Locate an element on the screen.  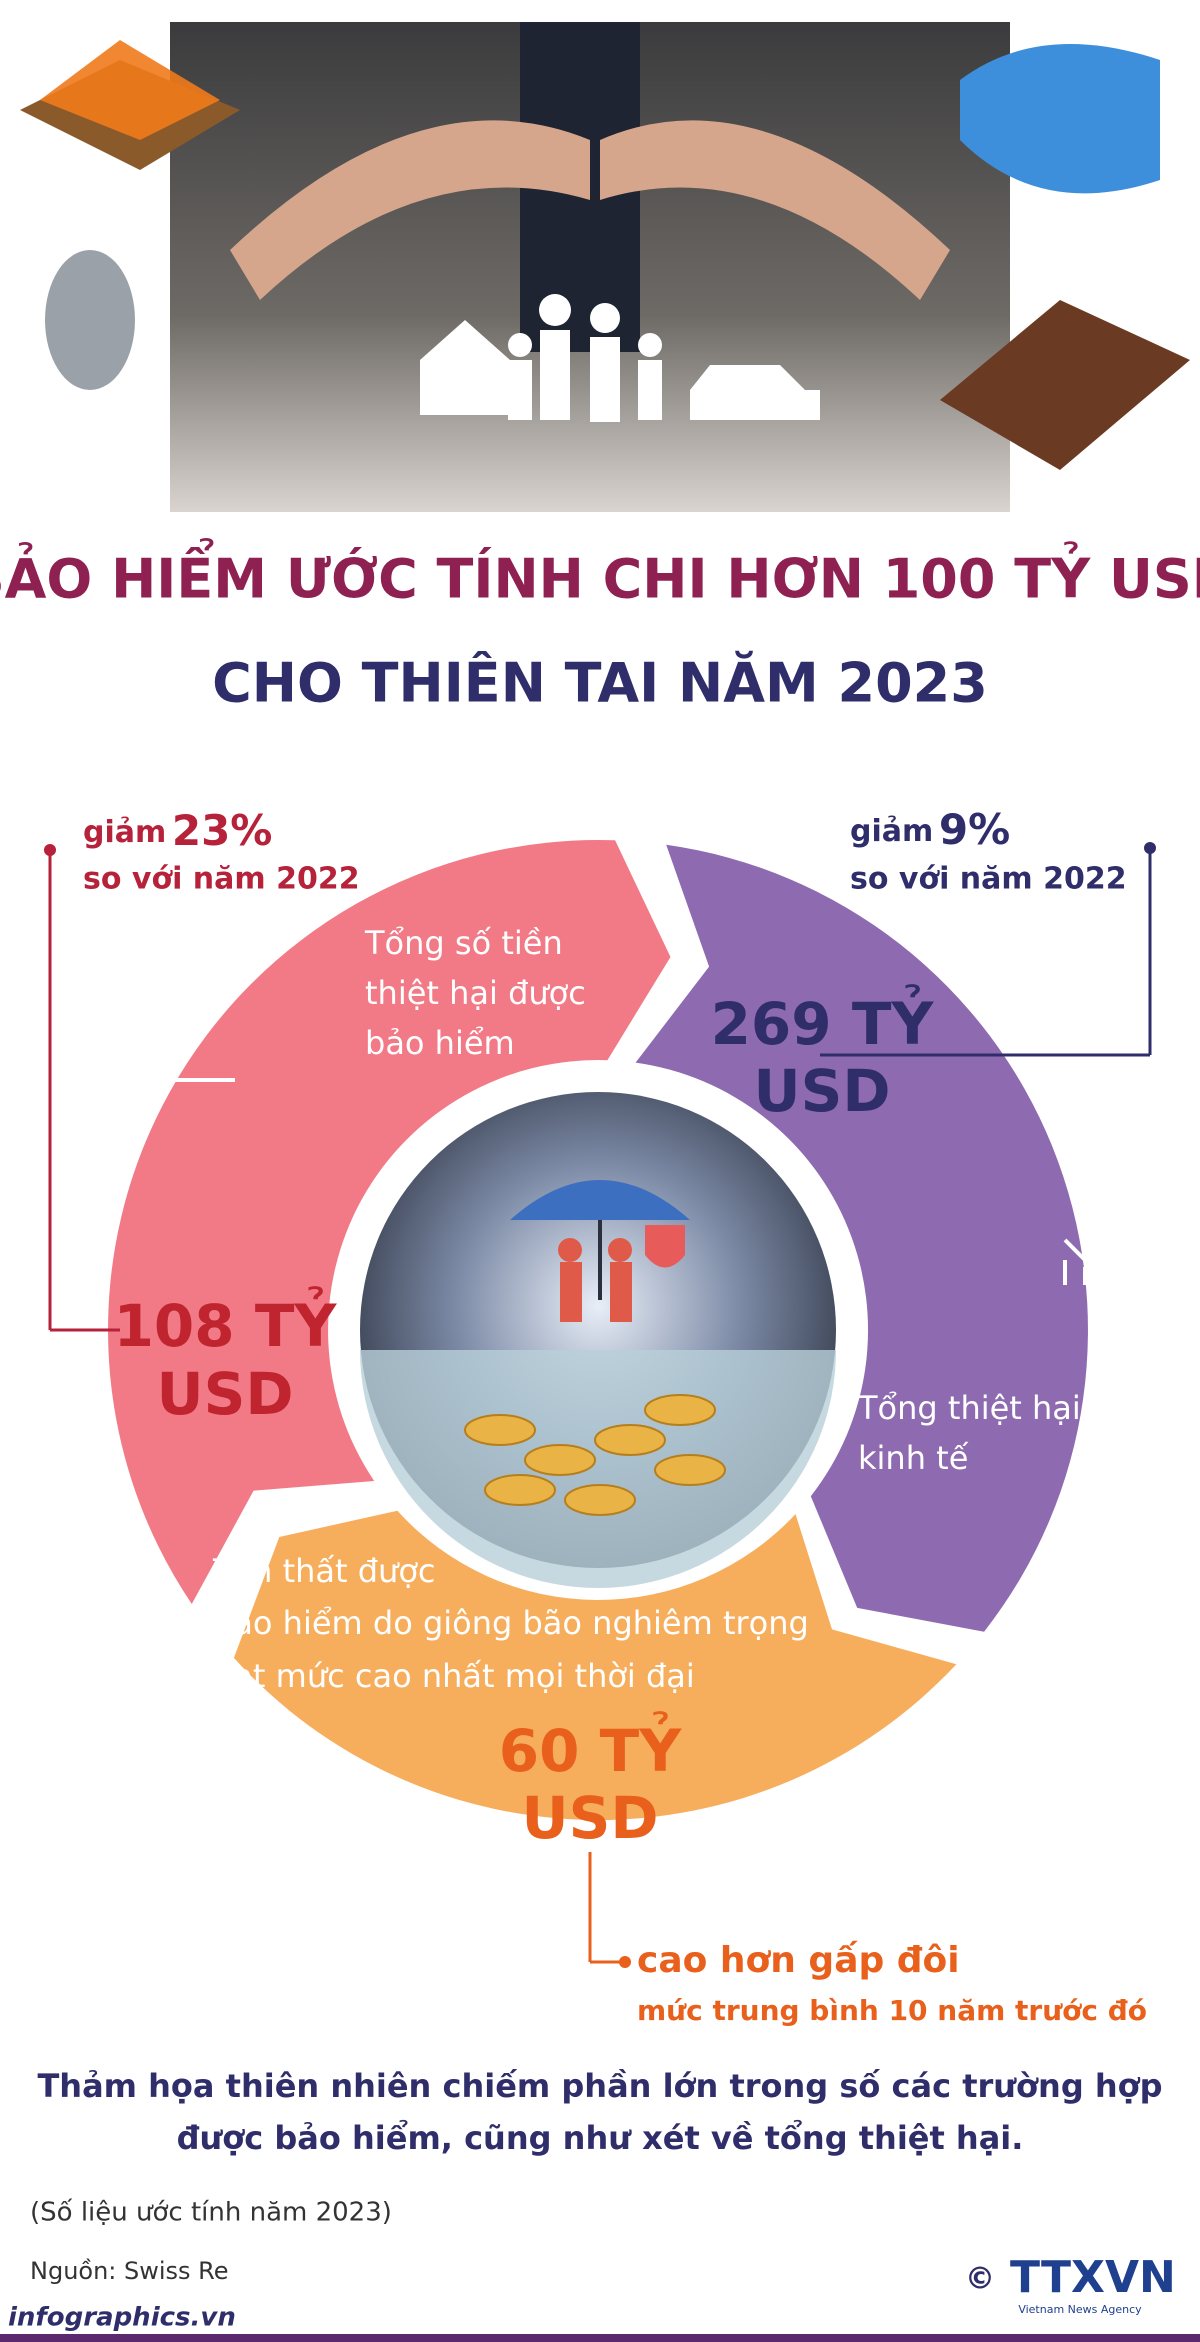
change: giảm 23% is located at coordinates (177, 830).